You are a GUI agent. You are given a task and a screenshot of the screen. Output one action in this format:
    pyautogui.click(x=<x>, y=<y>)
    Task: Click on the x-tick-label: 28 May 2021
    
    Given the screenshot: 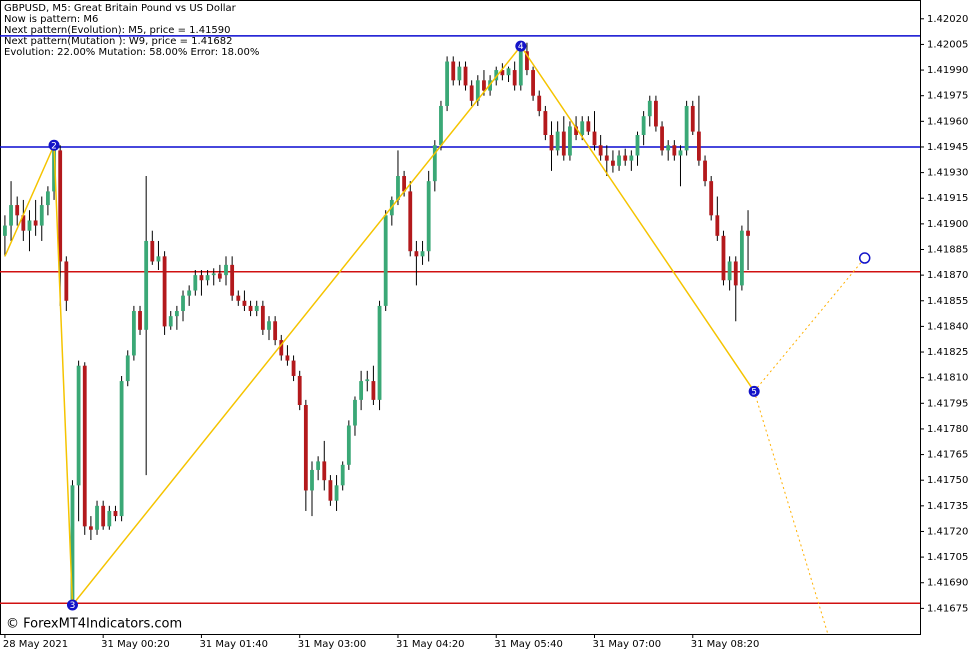 What is the action you would take?
    pyautogui.click(x=35, y=644)
    